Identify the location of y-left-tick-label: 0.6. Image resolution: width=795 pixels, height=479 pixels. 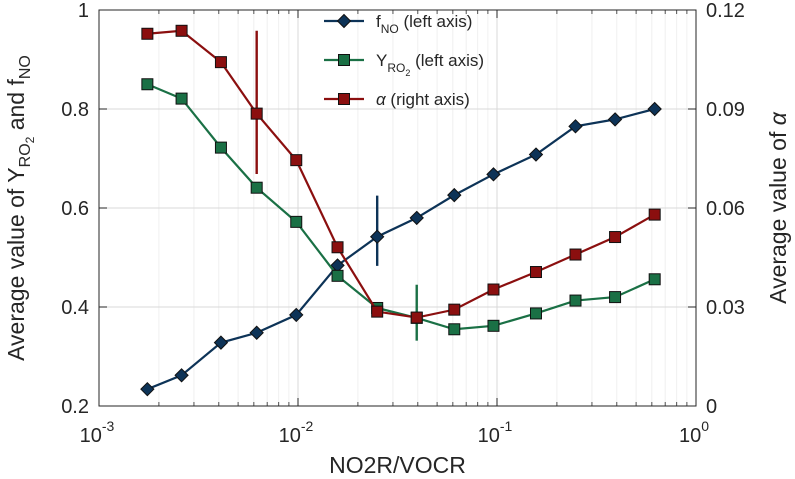
(75, 209).